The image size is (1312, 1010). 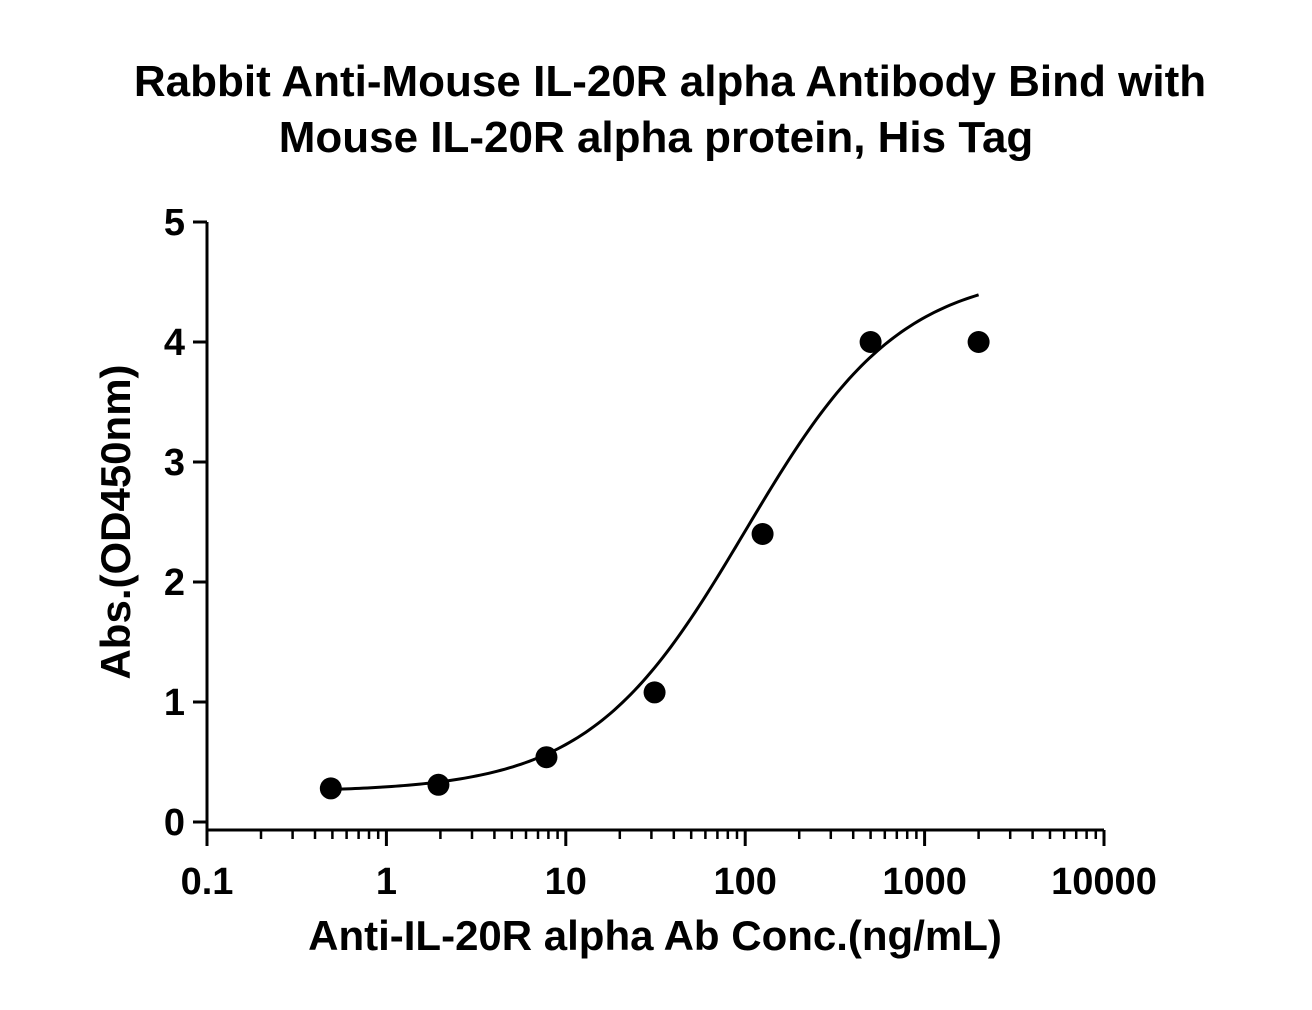 I want to click on y-tick-label: 4, so click(x=174, y=343).